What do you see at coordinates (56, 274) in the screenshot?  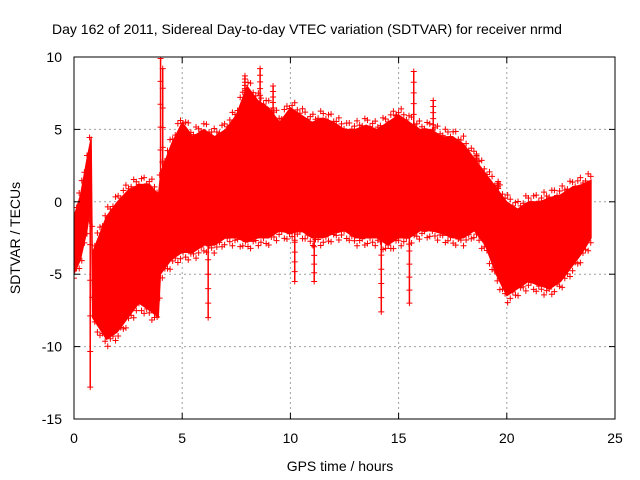 I see `y-tick-label: -5` at bounding box center [56, 274].